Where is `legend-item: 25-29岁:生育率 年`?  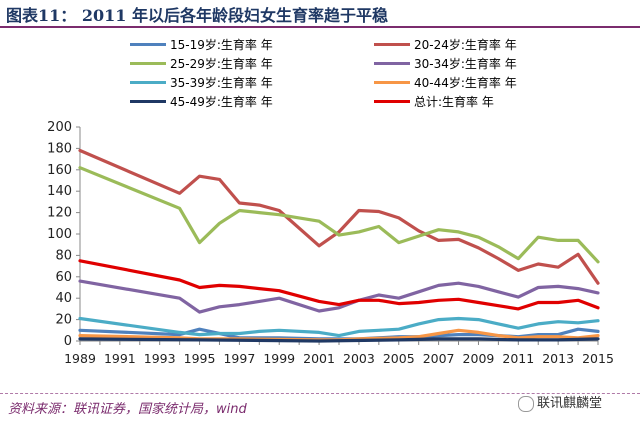
legend-item: 25-29岁:生育率 年 is located at coordinates (201, 63).